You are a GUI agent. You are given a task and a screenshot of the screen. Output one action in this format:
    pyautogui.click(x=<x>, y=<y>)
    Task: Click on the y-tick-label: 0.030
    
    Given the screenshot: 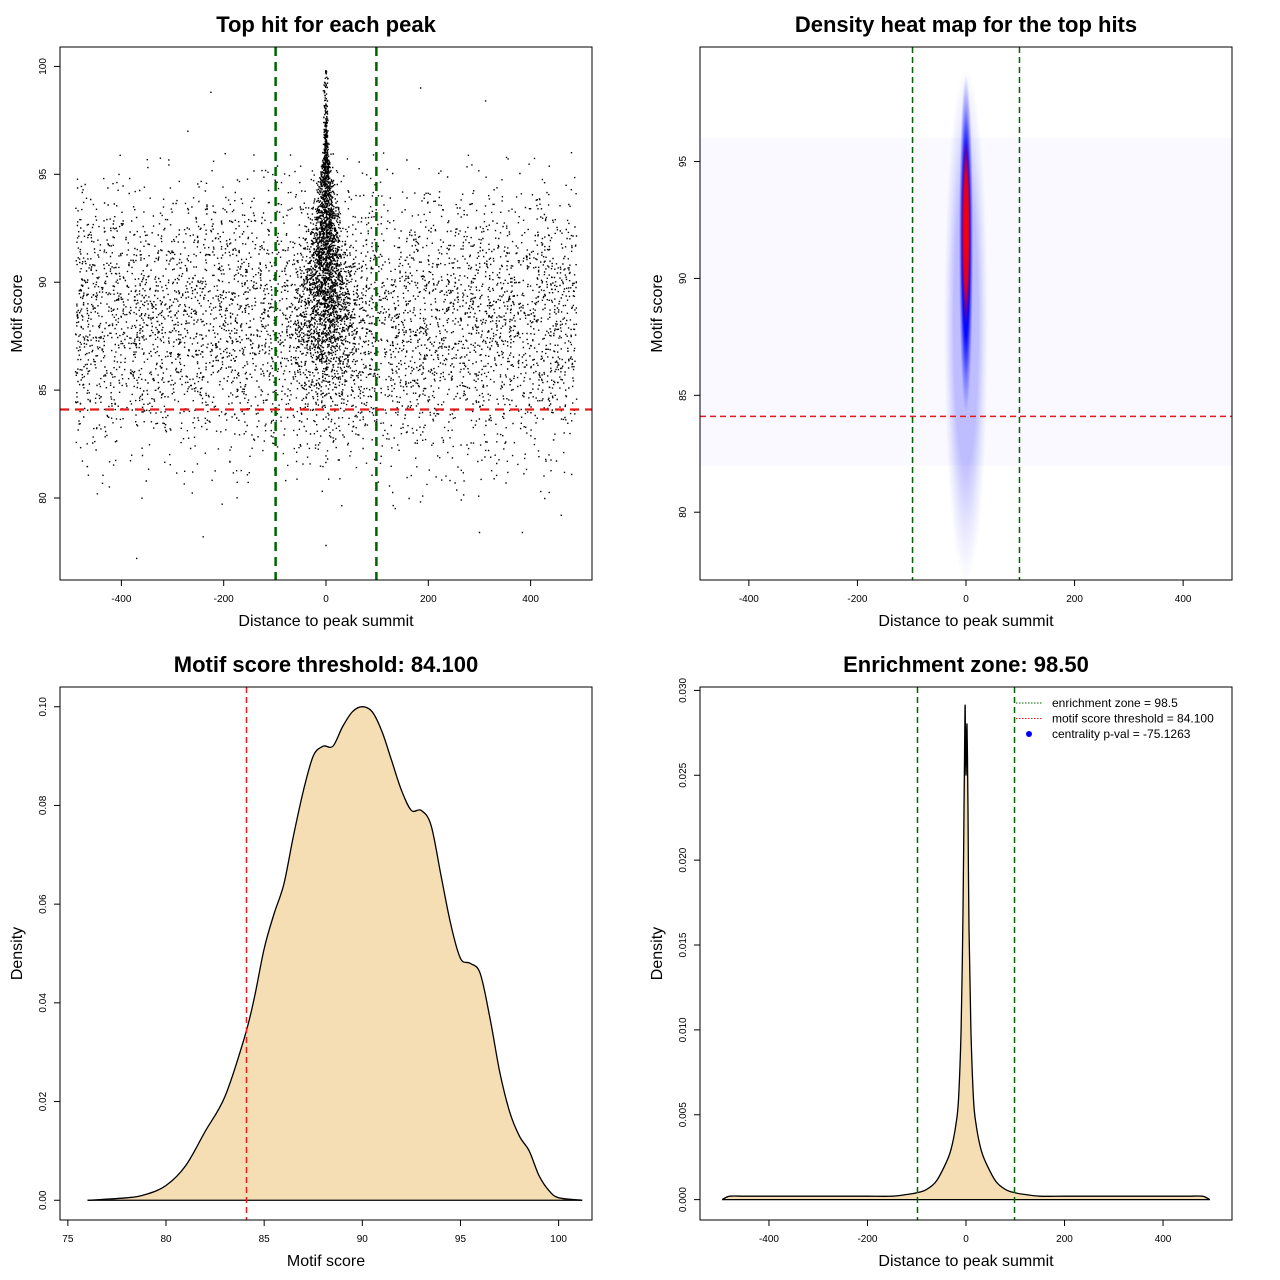 What is the action you would take?
    pyautogui.click(x=683, y=689)
    